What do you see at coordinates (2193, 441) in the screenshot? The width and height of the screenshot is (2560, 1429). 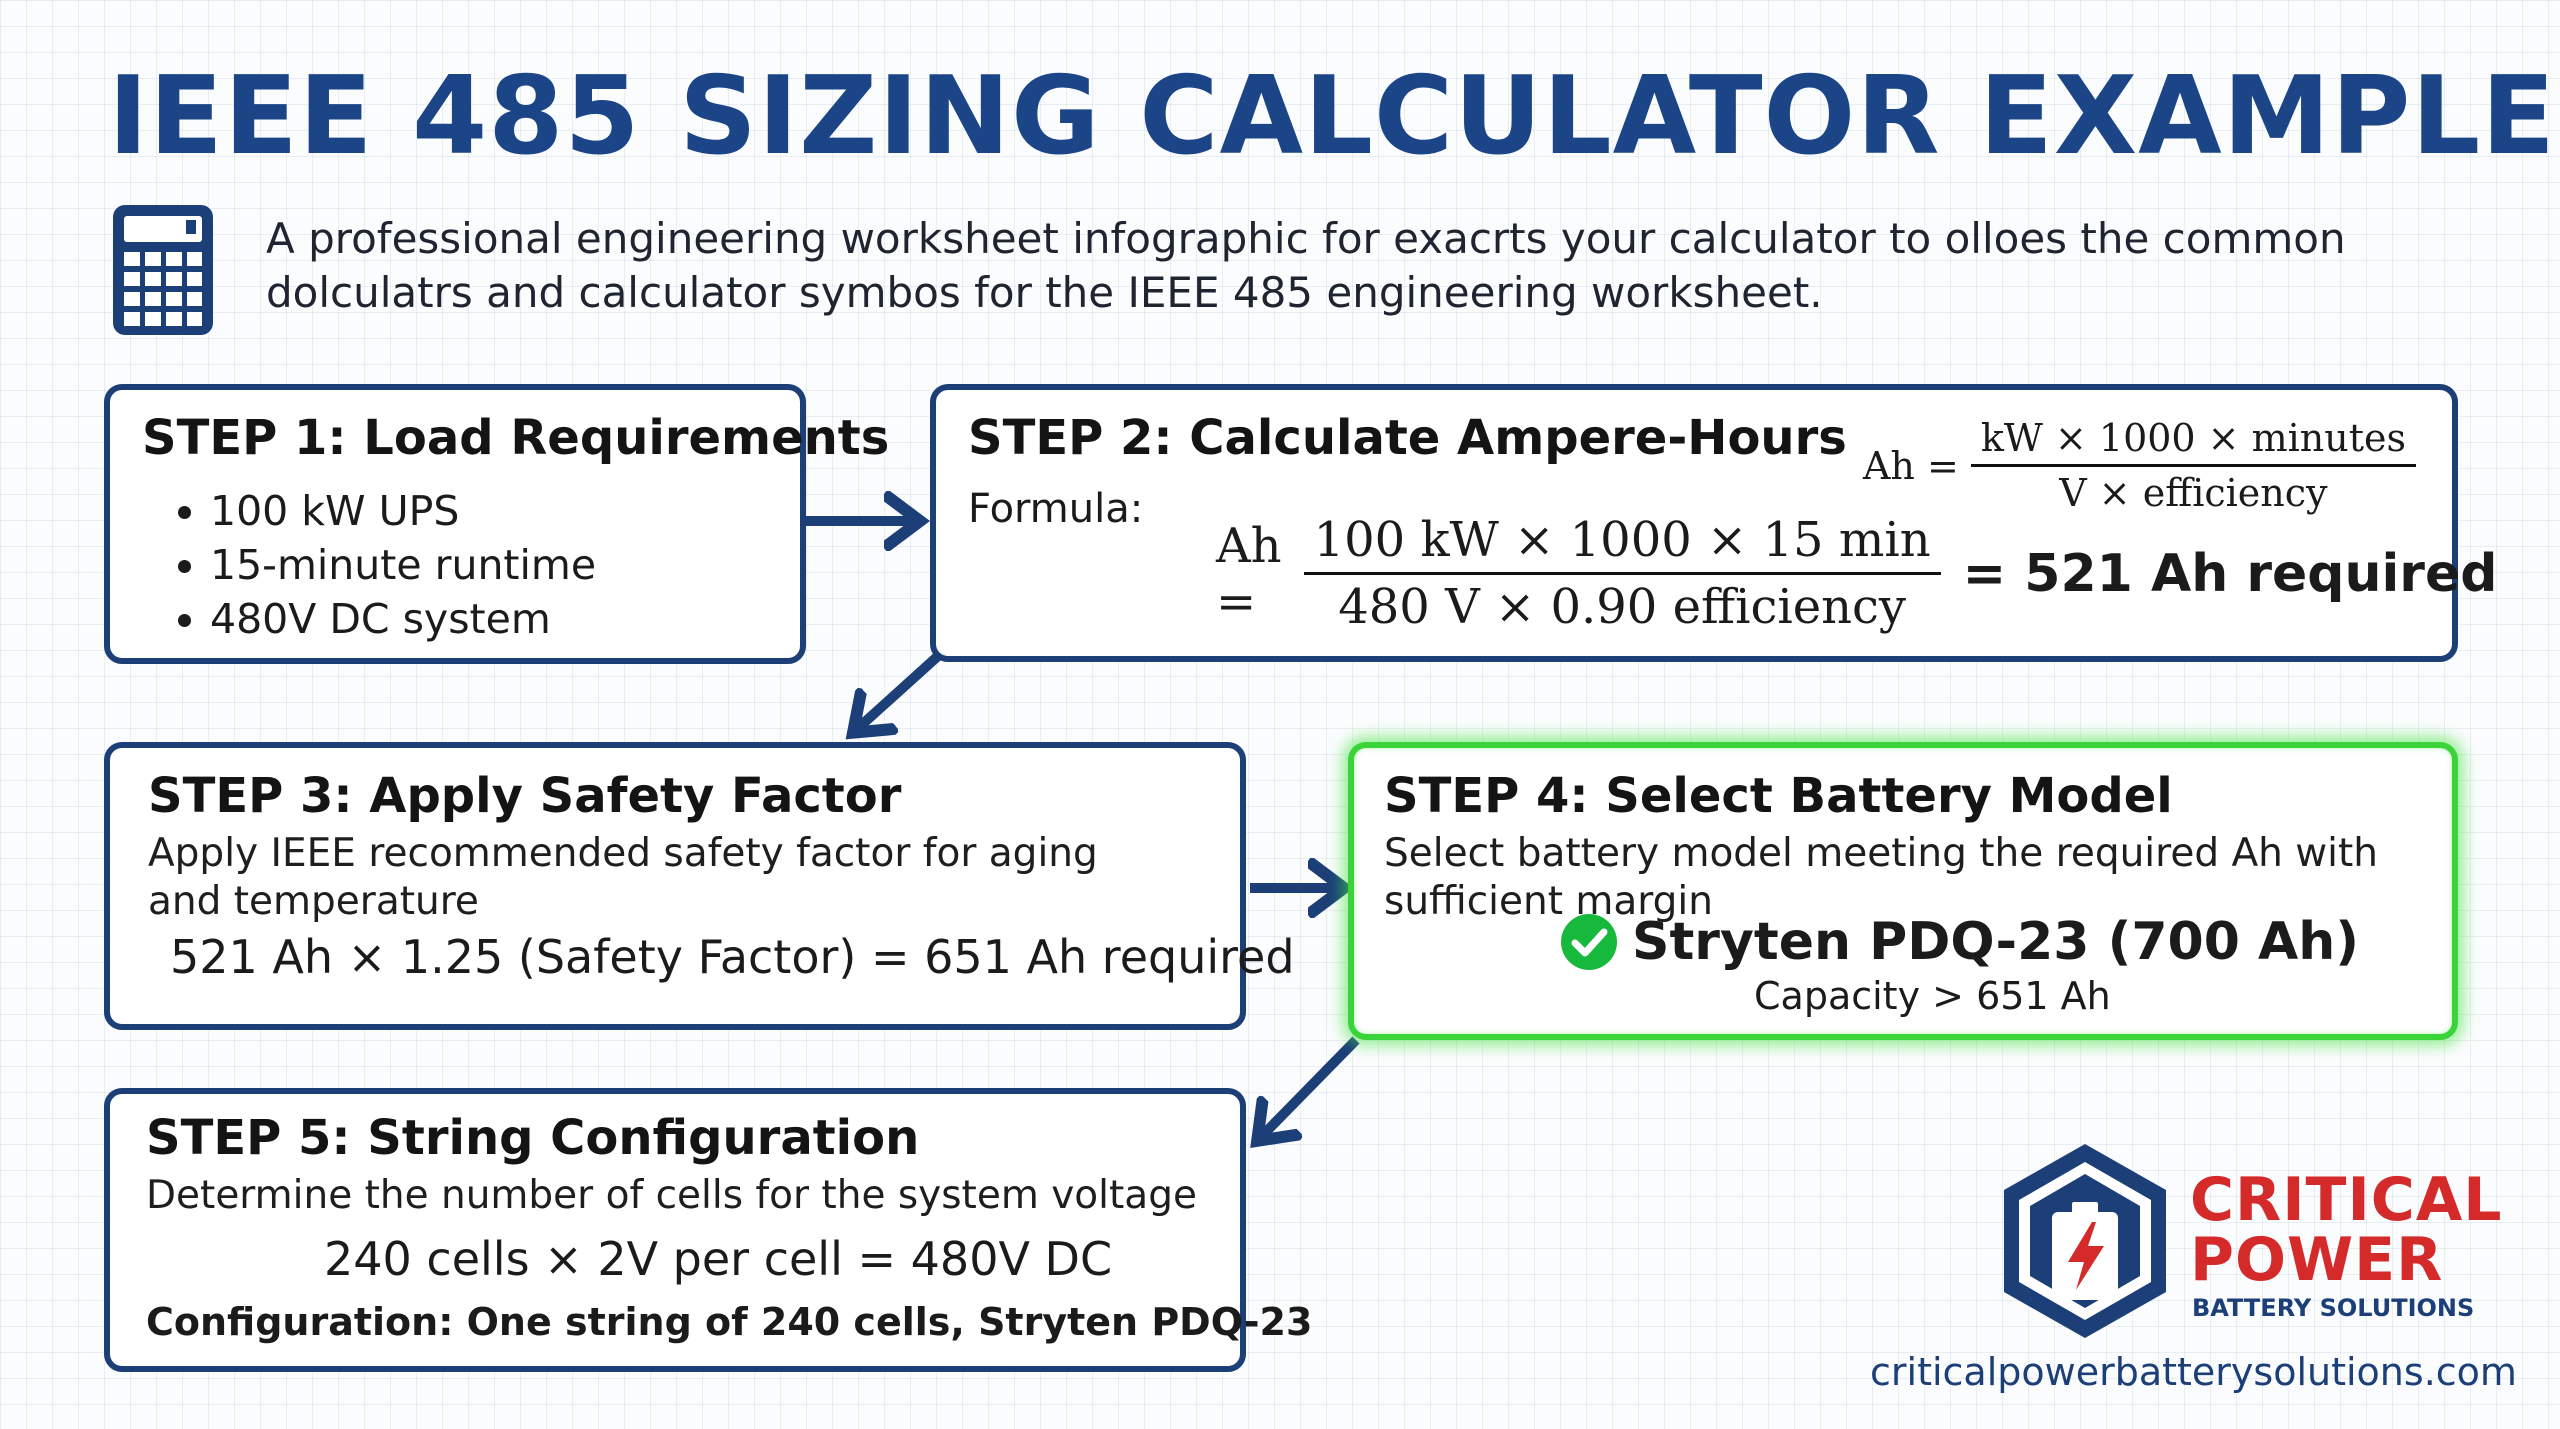 I see `general-formula-numerator: kW × 1000 × minutes` at bounding box center [2193, 441].